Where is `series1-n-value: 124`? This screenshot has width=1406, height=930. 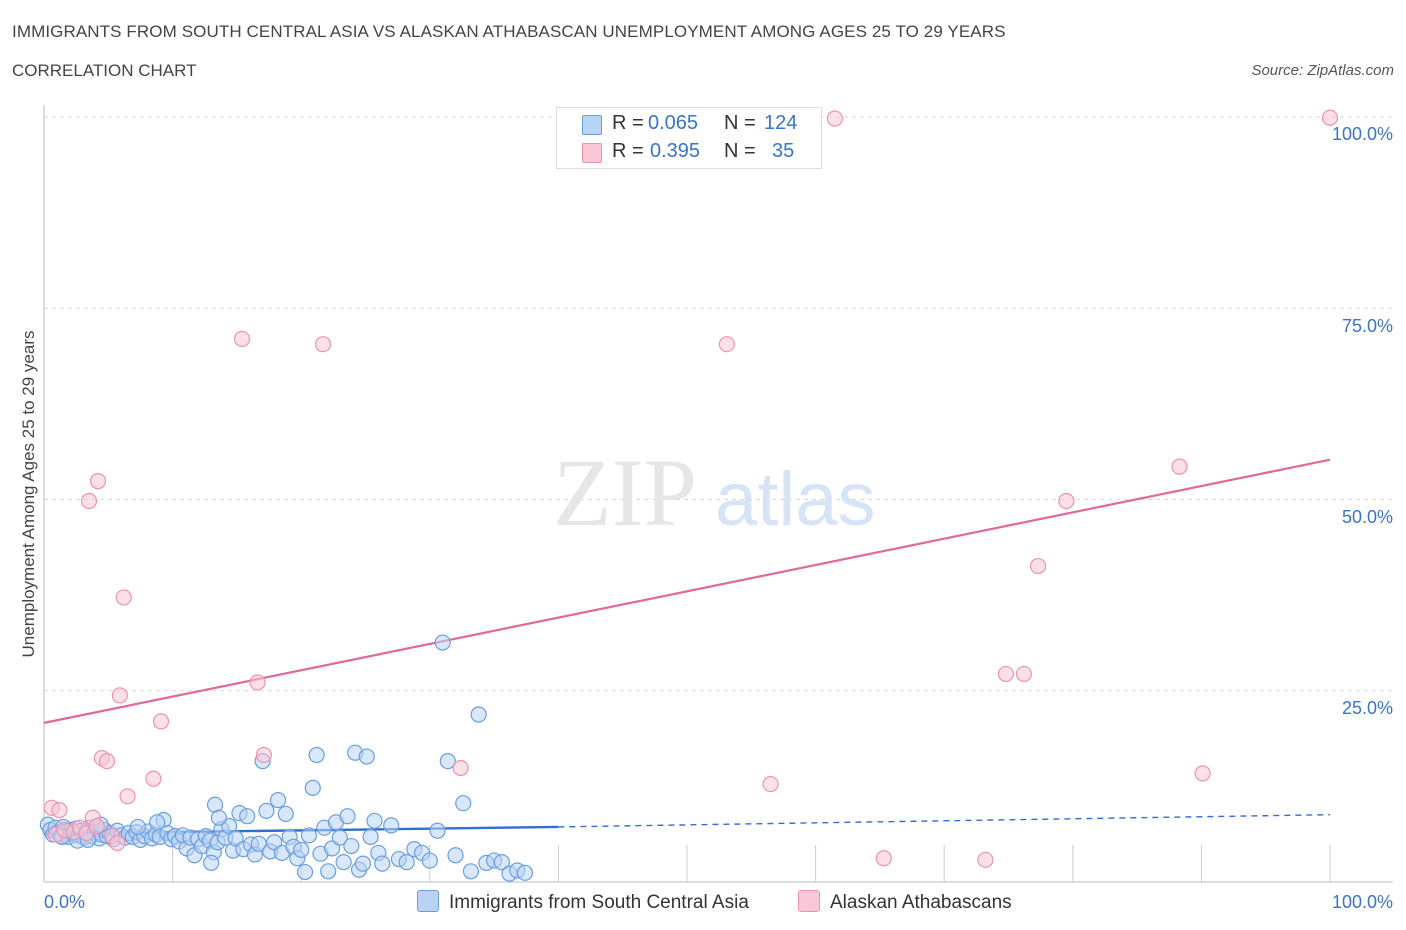 series1-n-value: 124 is located at coordinates (781, 123).